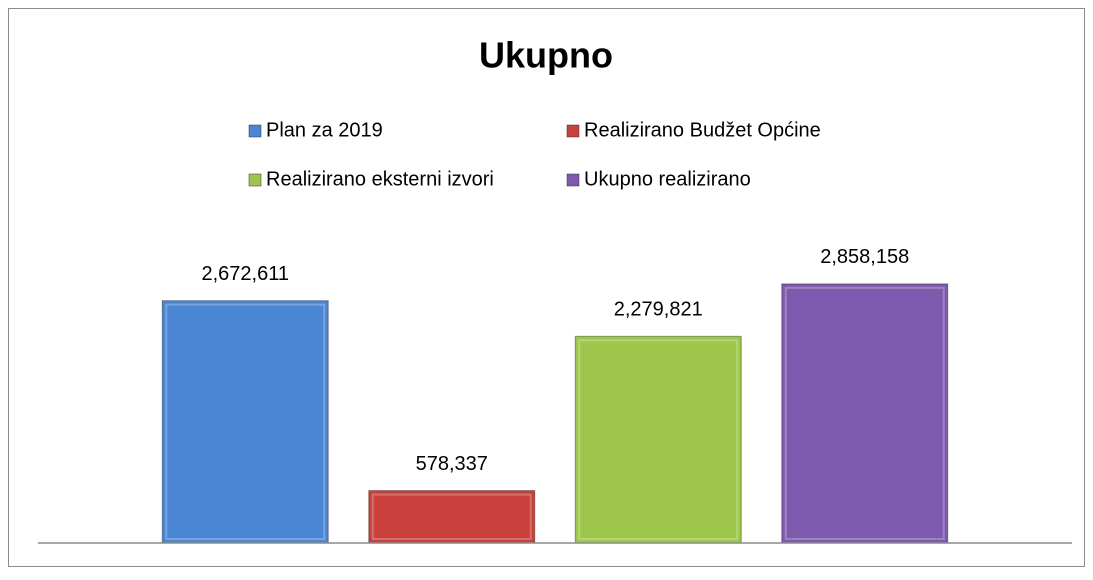 This screenshot has width=1093, height=580. What do you see at coordinates (452, 464) in the screenshot?
I see `data-label: 578,337` at bounding box center [452, 464].